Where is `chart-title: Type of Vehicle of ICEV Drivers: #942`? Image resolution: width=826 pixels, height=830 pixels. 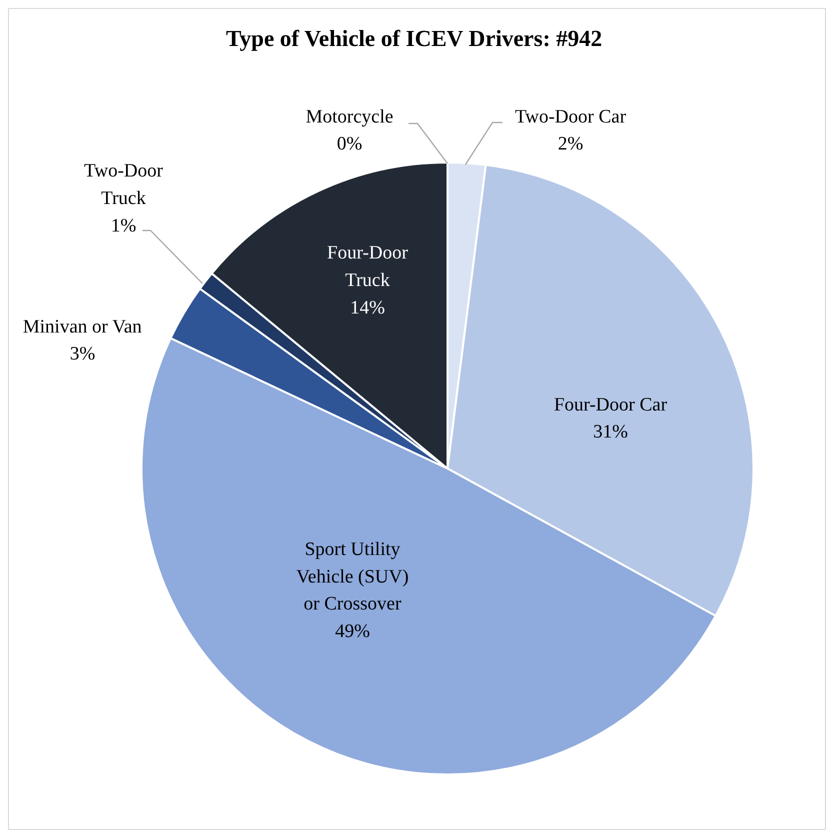 chart-title: Type of Vehicle of ICEV Drivers: #942 is located at coordinates (414, 38).